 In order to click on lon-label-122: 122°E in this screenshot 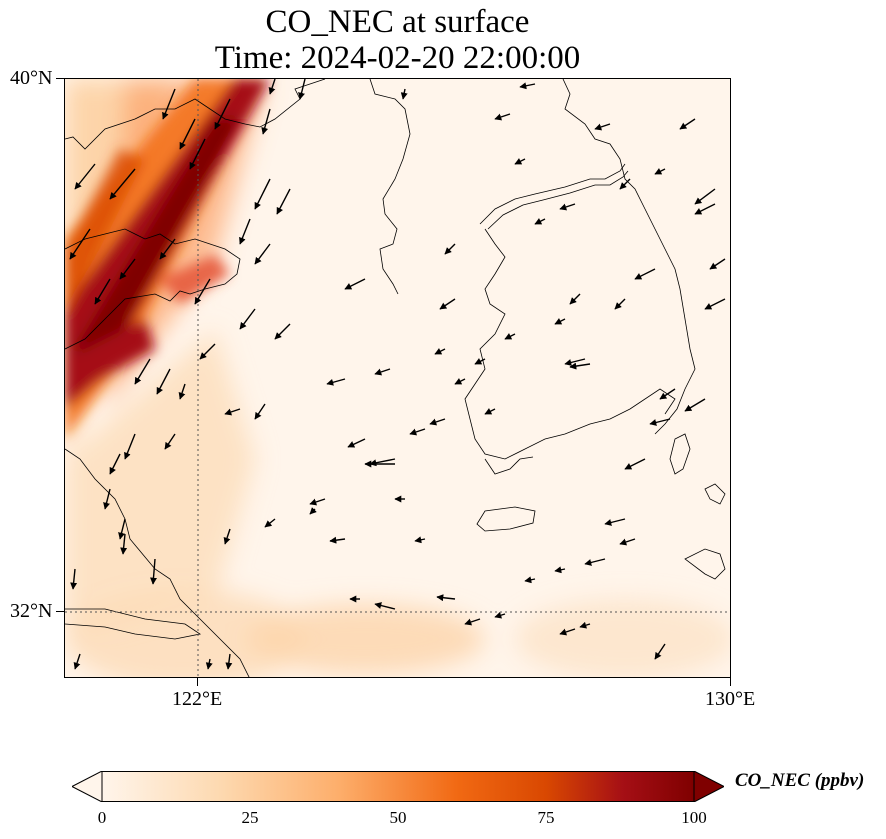, I will do `click(197, 699)`.